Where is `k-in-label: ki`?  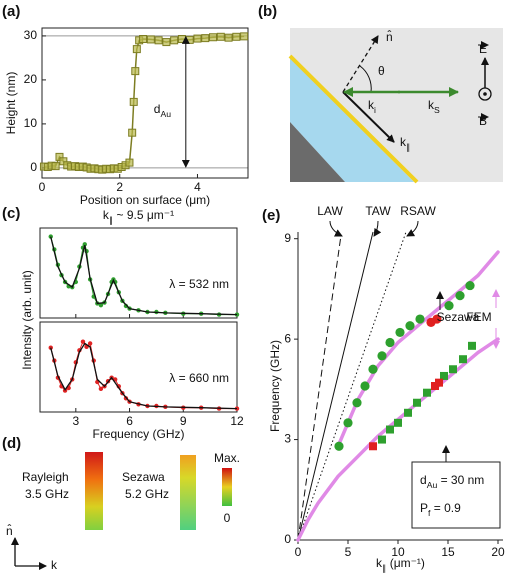 k-in-label: ki is located at coordinates (372, 106).